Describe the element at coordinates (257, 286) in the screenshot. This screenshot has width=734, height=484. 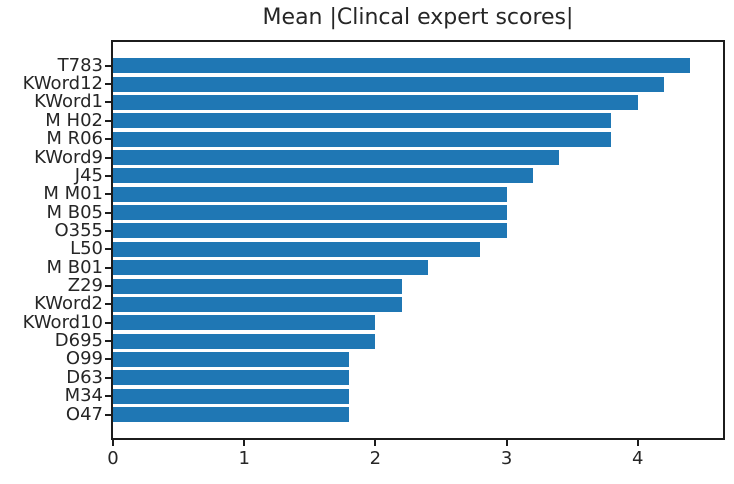
I see `bar-z29` at that location.